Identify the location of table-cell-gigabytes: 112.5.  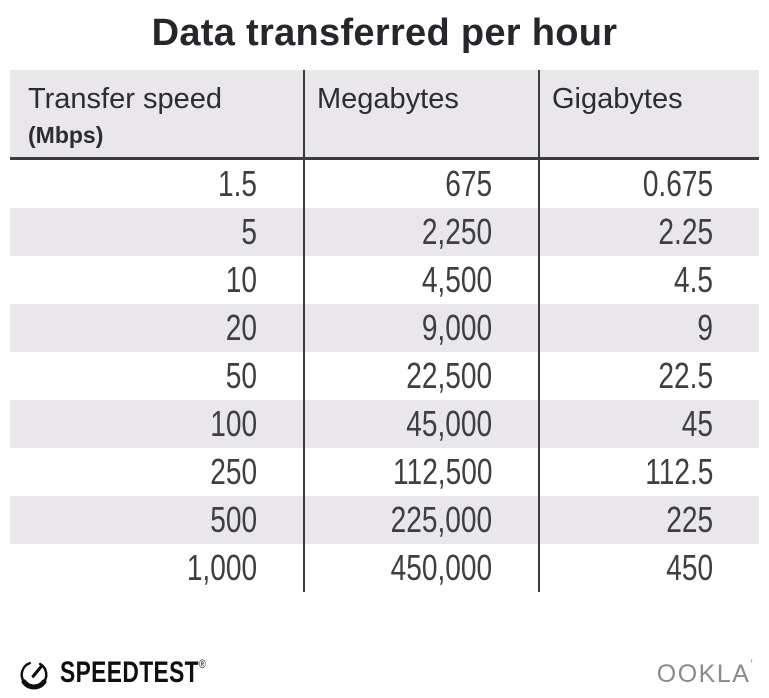
(648, 472).